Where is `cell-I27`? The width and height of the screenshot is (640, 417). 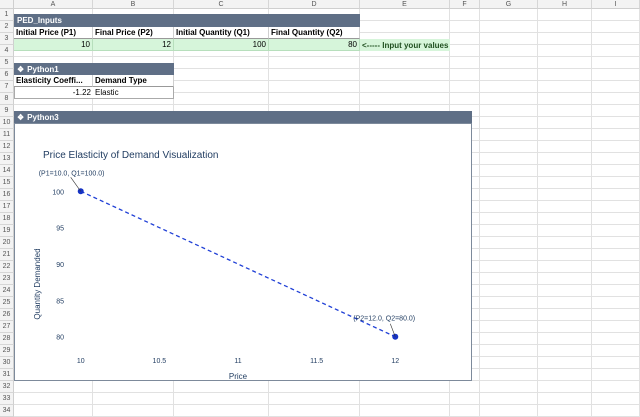
cell-I27 is located at coordinates (616, 327).